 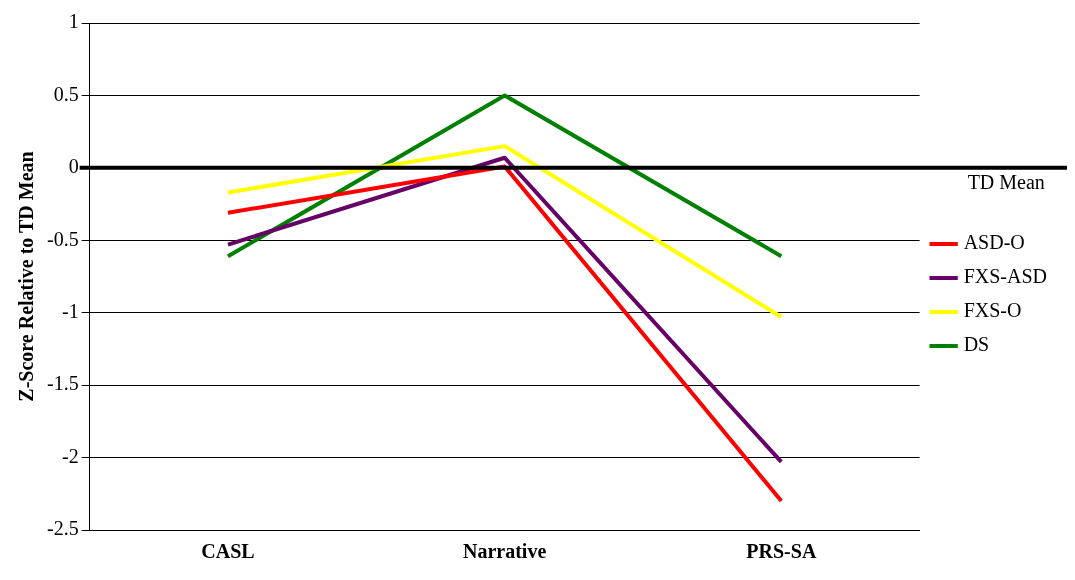 What do you see at coordinates (505, 551) in the screenshot?
I see `x-tick-label: Narrative` at bounding box center [505, 551].